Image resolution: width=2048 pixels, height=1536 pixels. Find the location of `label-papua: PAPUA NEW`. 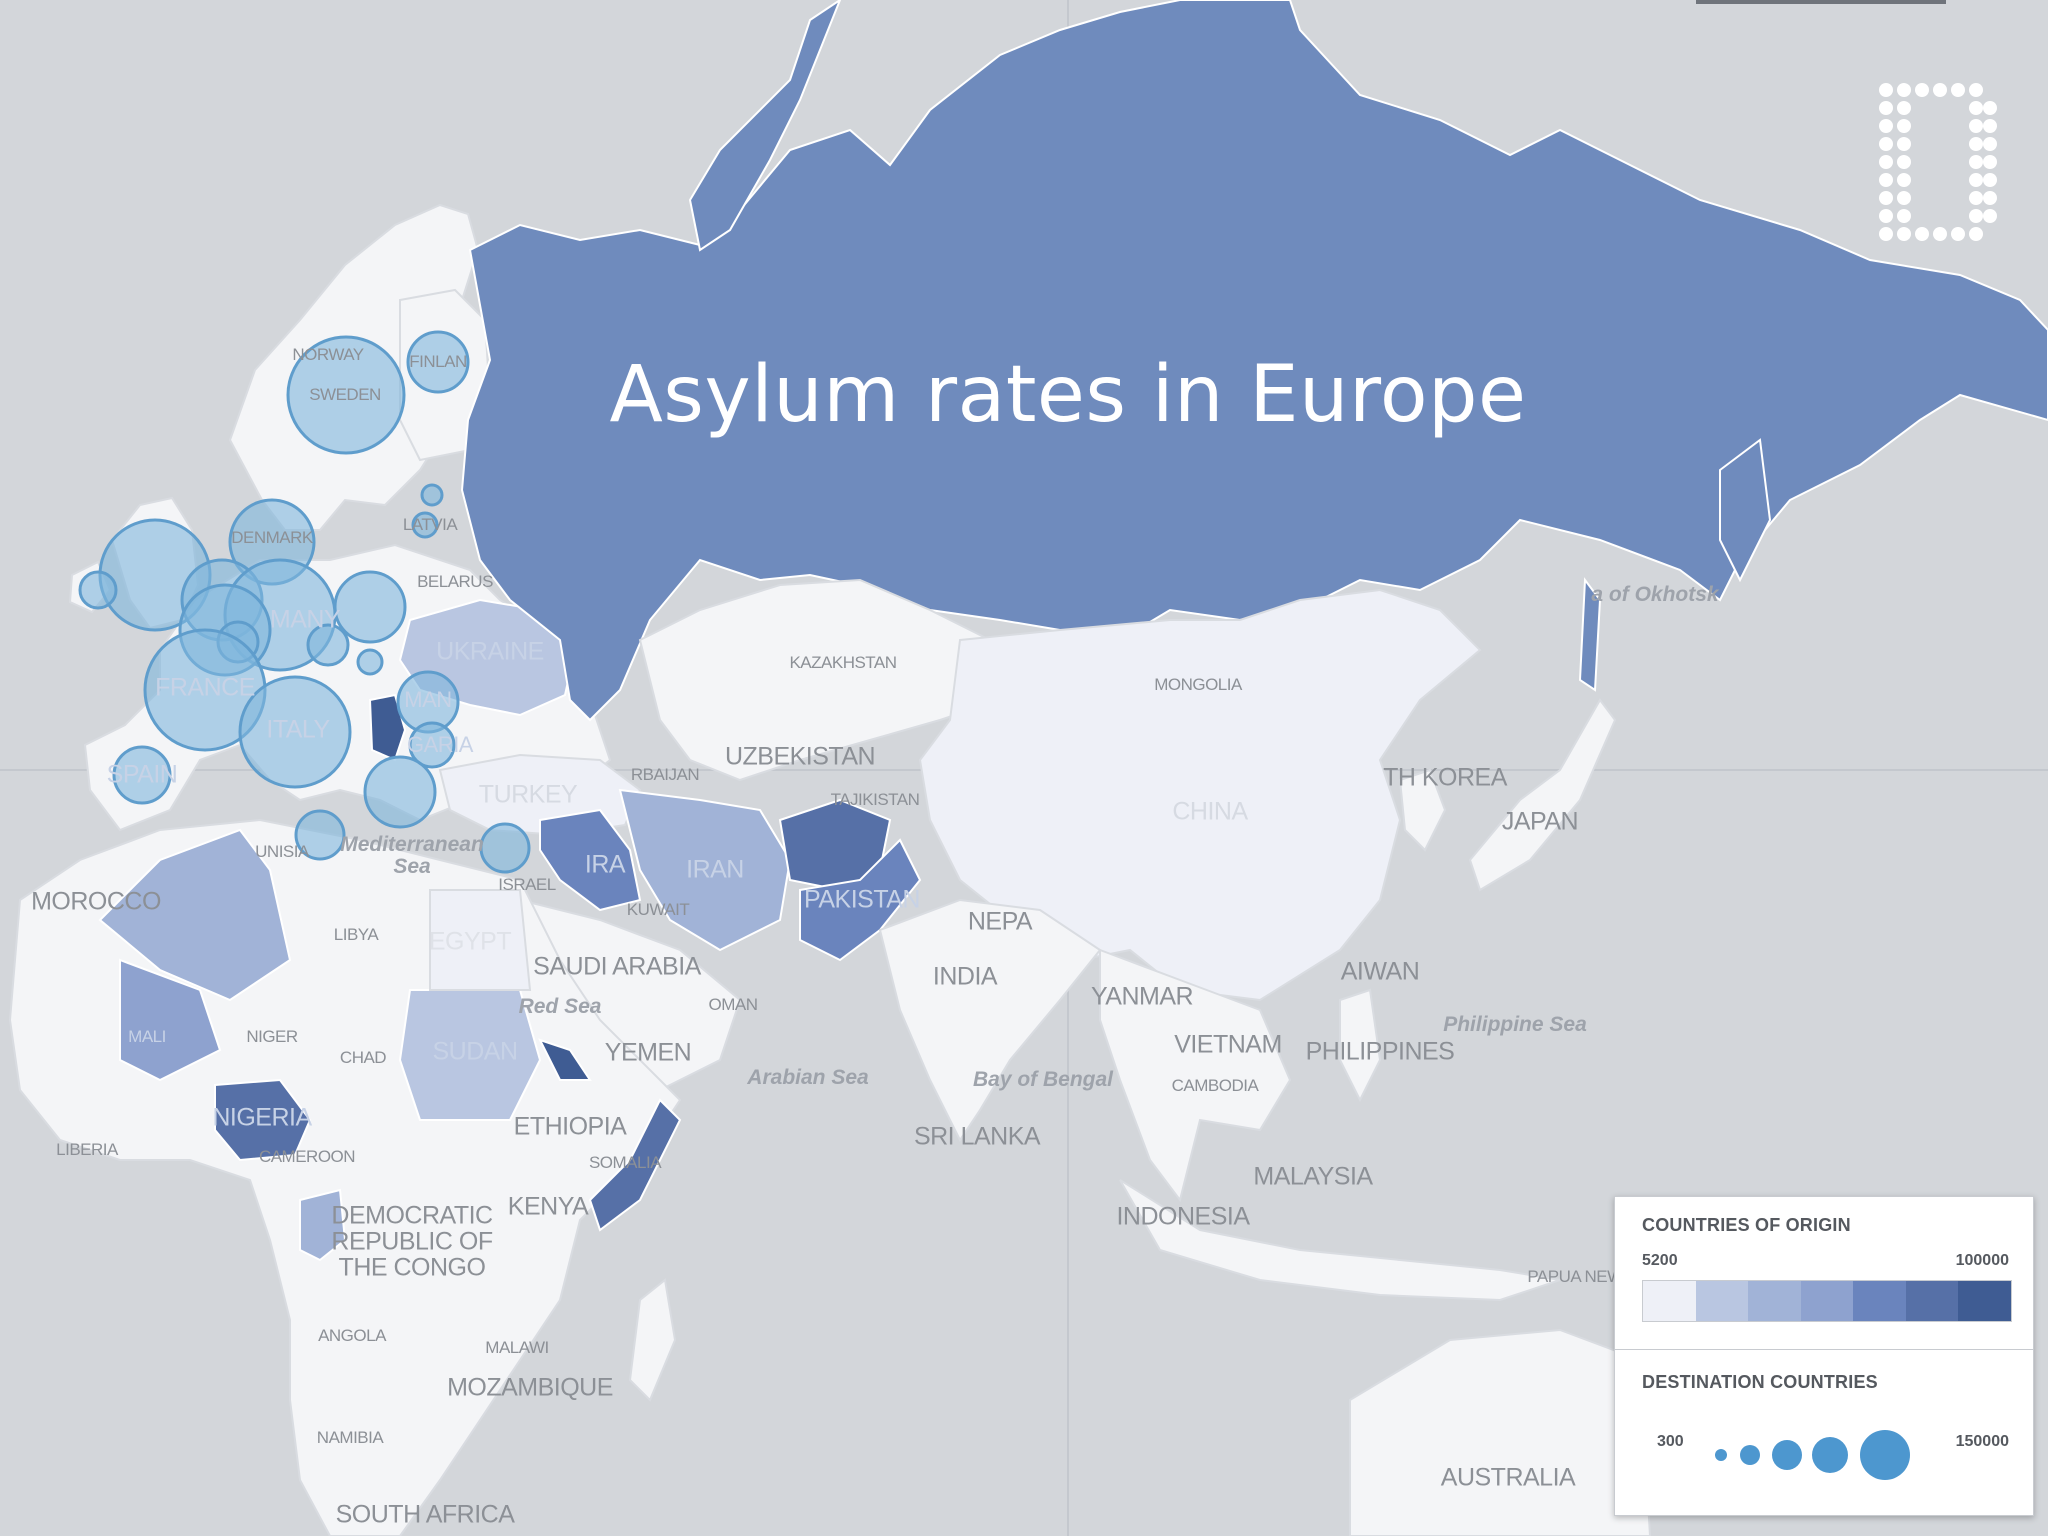

label-papua: PAPUA NEW is located at coordinates (1575, 1276).